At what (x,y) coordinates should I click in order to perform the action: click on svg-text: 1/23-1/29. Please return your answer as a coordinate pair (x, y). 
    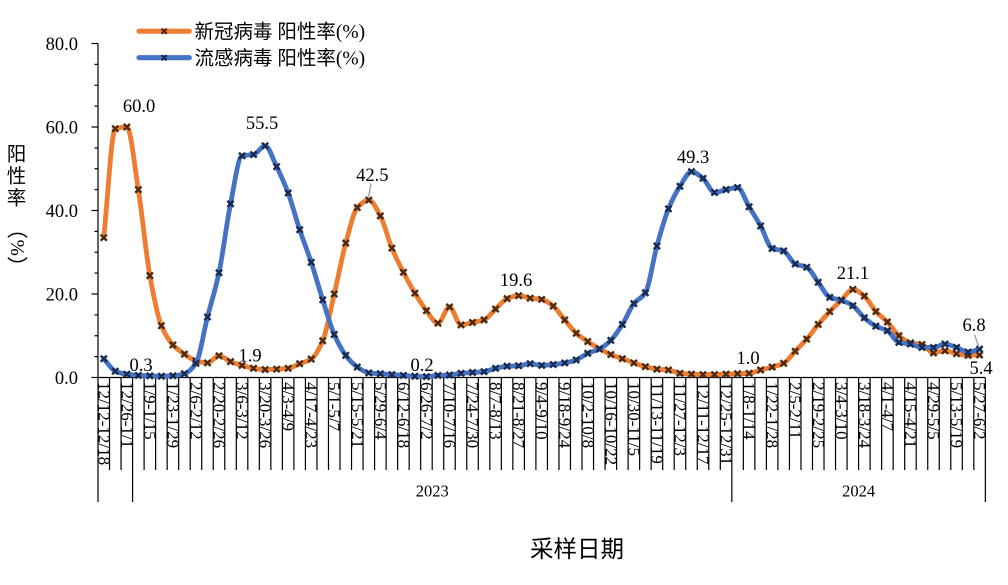
    Looking at the image, I should click on (172, 415).